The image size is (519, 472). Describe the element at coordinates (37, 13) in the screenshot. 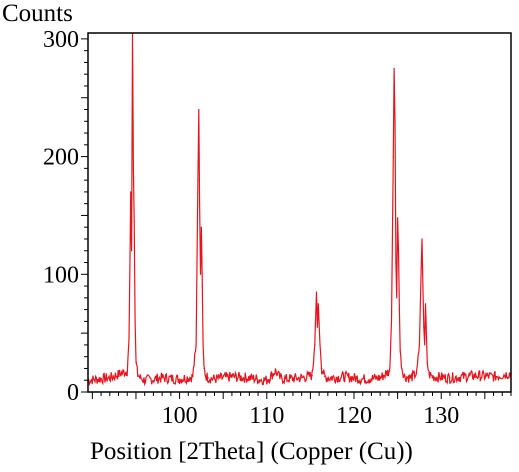

I see `y-axis-title: Counts` at that location.